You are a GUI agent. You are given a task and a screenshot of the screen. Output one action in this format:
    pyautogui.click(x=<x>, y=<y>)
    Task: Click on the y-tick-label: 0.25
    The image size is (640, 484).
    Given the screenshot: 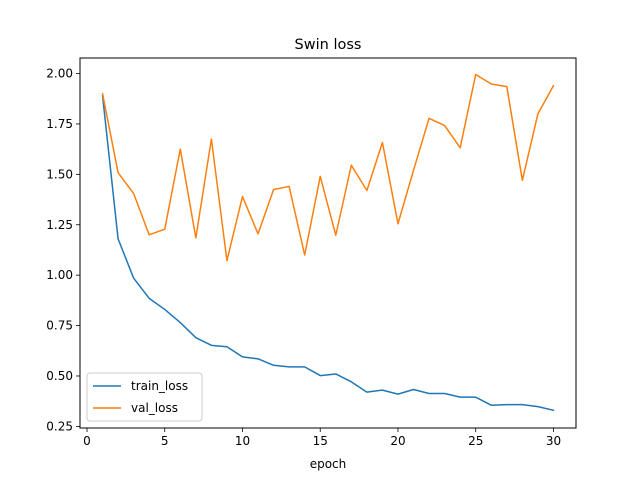 What is the action you would take?
    pyautogui.click(x=59, y=426)
    